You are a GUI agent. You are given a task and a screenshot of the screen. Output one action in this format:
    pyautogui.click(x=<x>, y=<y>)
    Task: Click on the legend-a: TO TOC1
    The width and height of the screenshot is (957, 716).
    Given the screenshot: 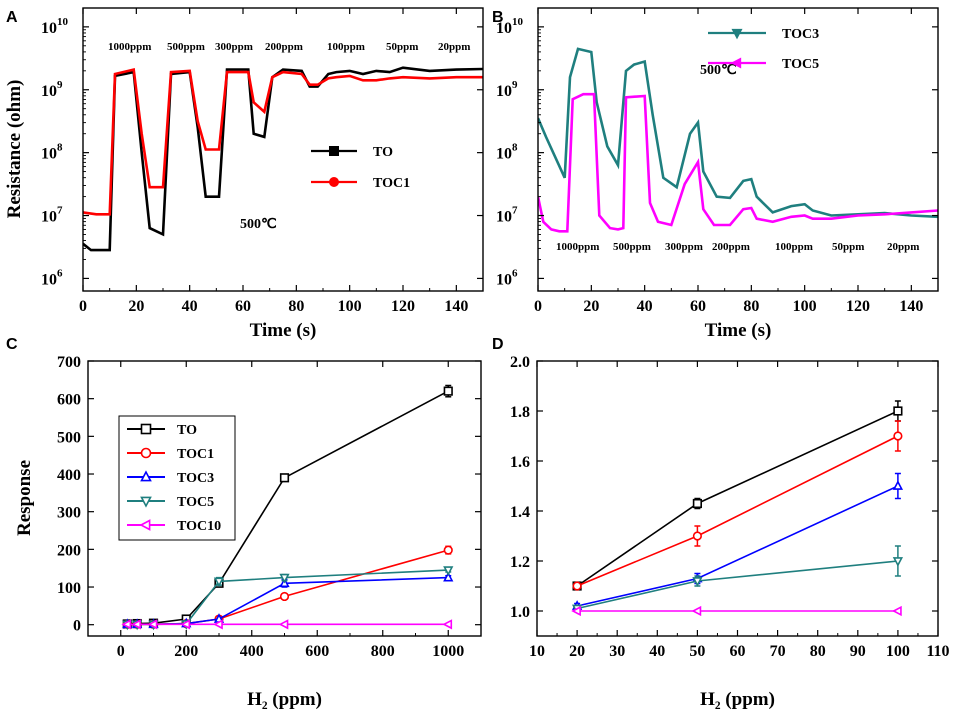 What is the action you would take?
    pyautogui.click(x=360, y=168)
    